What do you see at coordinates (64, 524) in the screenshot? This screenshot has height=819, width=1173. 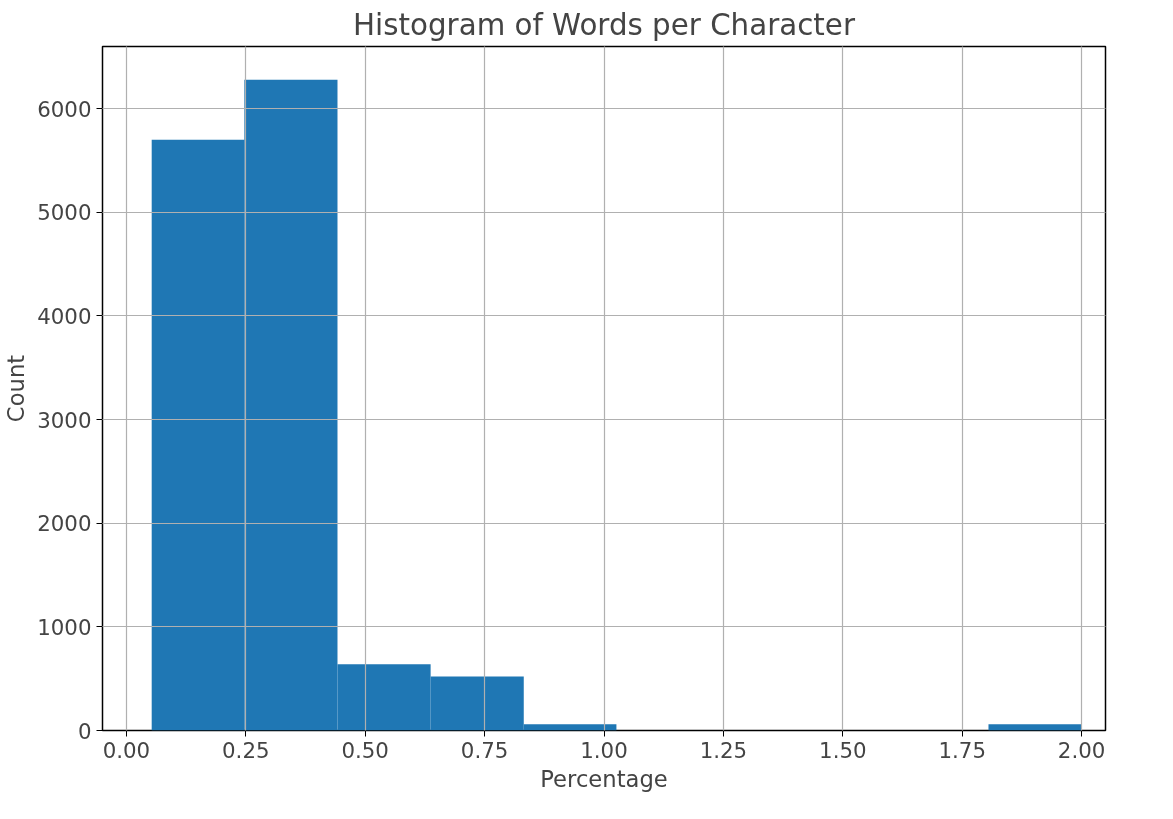 I see `y-tick-label: 2000` at bounding box center [64, 524].